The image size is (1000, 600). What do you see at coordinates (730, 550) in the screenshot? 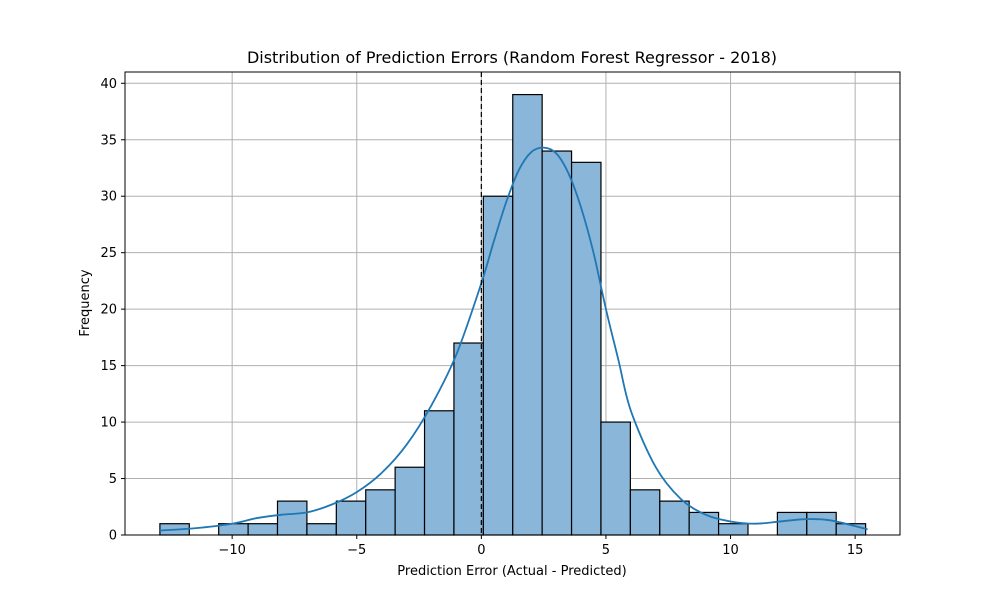
I see `x-tick-label: 10` at bounding box center [730, 550].